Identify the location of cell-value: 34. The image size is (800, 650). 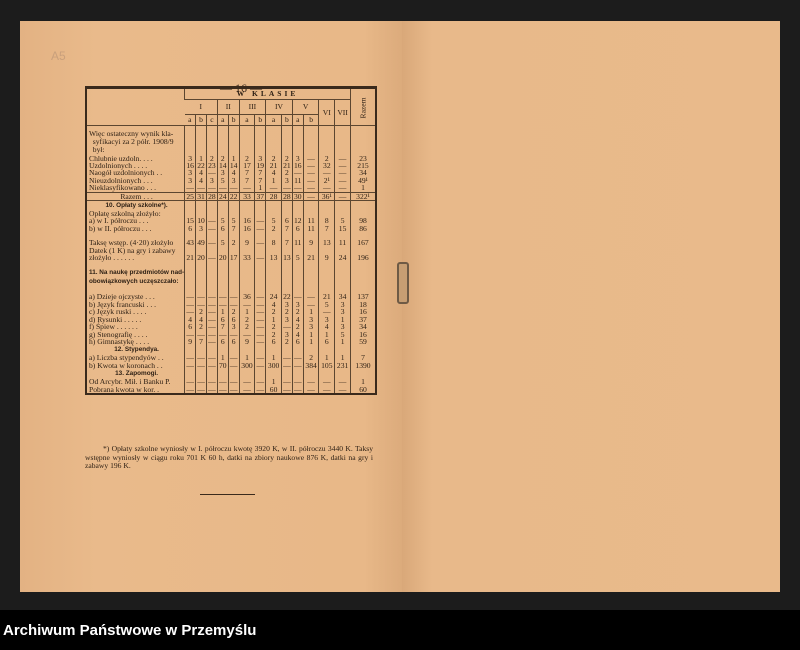
(342, 297).